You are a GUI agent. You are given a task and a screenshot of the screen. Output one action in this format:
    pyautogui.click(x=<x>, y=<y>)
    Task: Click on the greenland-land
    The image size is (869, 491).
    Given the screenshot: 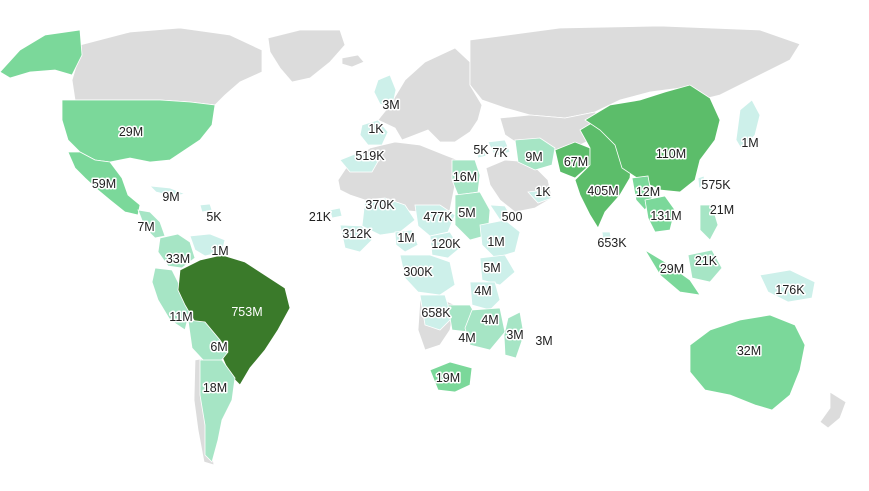 What is the action you would take?
    pyautogui.click(x=306, y=56)
    